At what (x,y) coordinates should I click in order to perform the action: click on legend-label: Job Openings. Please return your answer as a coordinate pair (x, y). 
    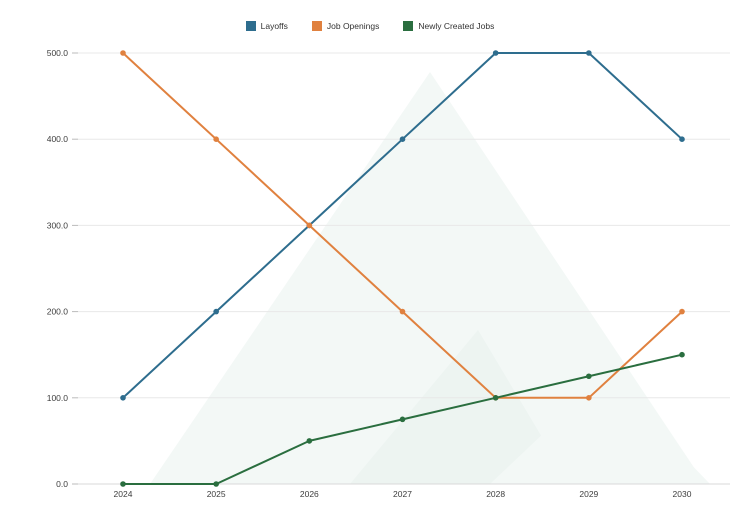
    Looking at the image, I should click on (353, 25).